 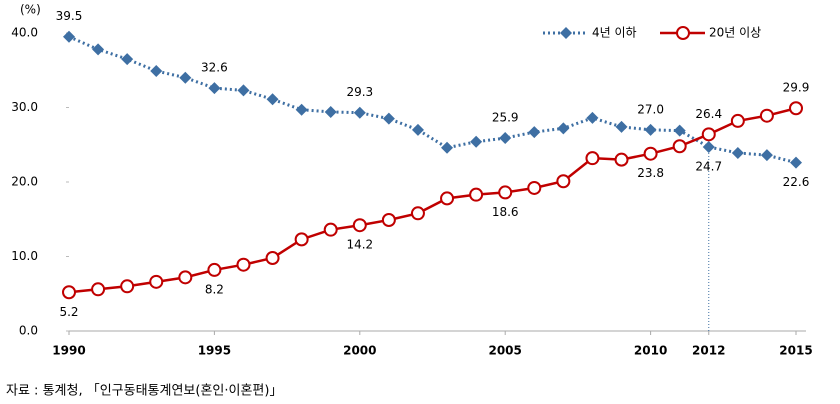 I want to click on legend-label: 20년 이상, so click(x=735, y=33).